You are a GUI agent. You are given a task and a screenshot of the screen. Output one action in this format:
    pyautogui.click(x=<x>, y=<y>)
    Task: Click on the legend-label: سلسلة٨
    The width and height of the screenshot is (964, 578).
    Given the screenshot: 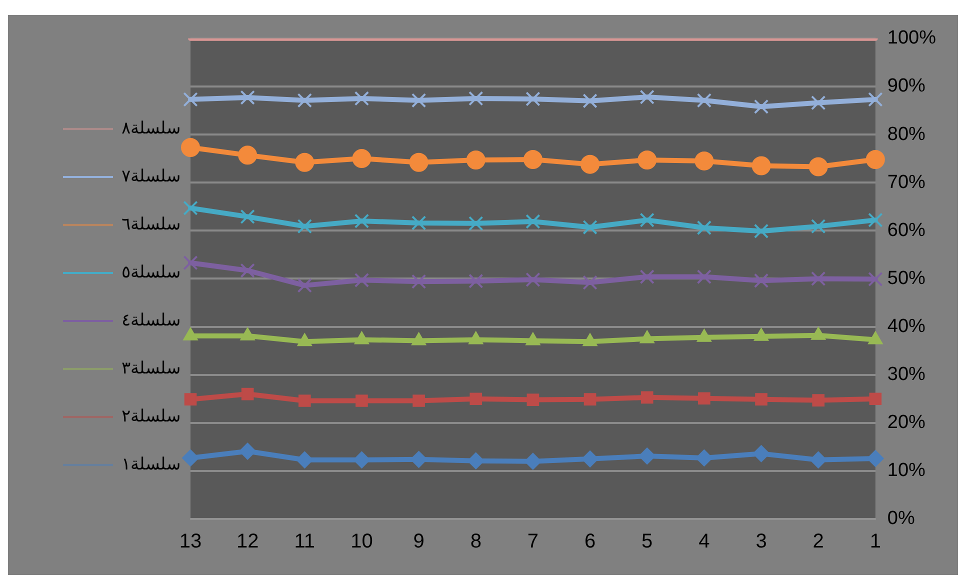 What is the action you would take?
    pyautogui.click(x=151, y=128)
    